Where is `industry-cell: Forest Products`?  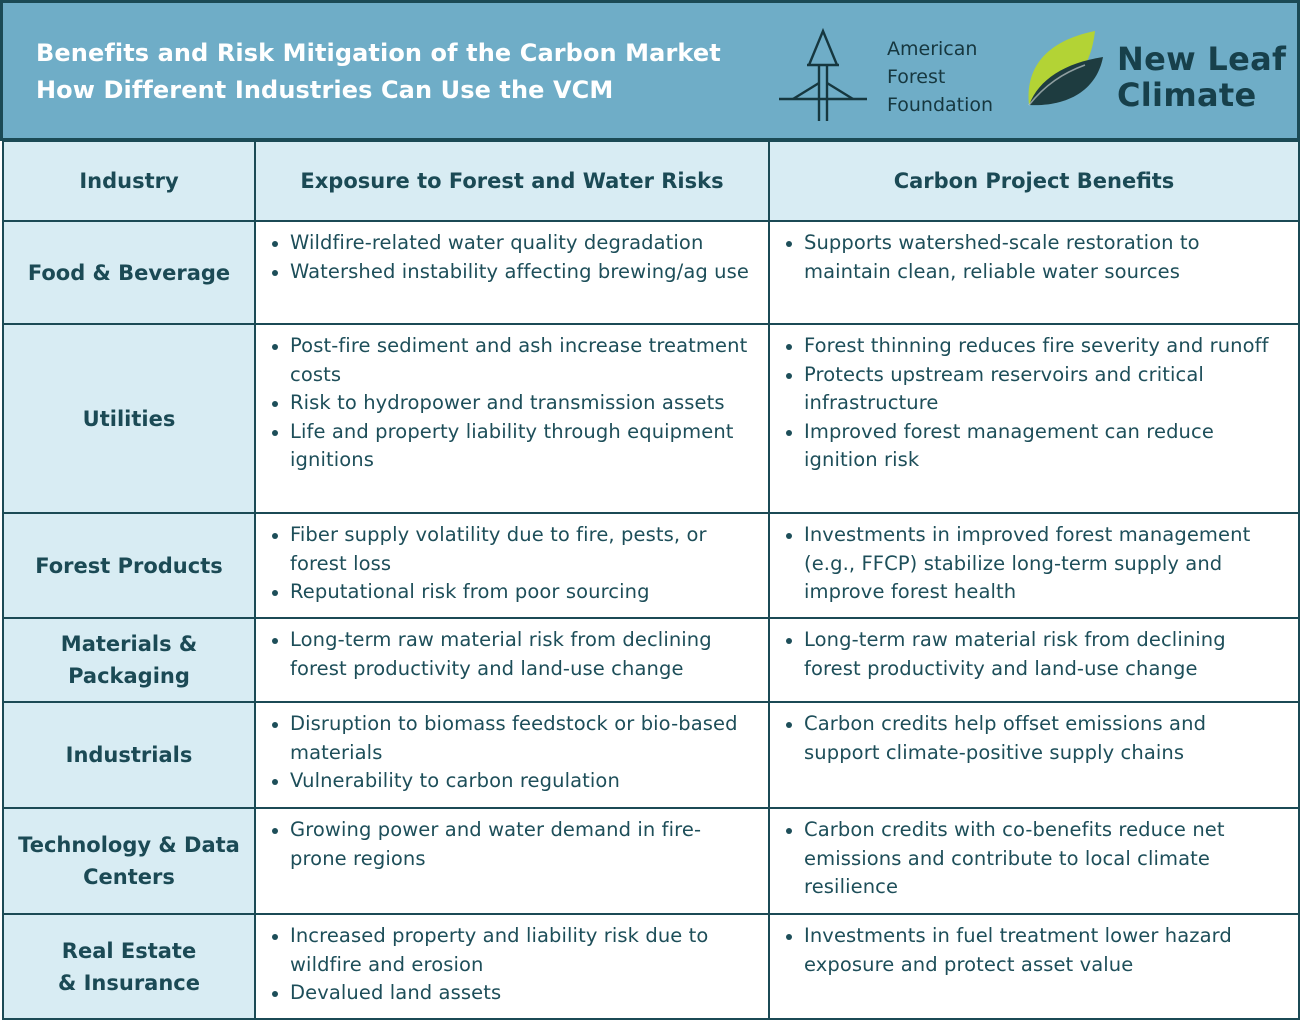
industry-cell: Forest Products is located at coordinates (129, 565).